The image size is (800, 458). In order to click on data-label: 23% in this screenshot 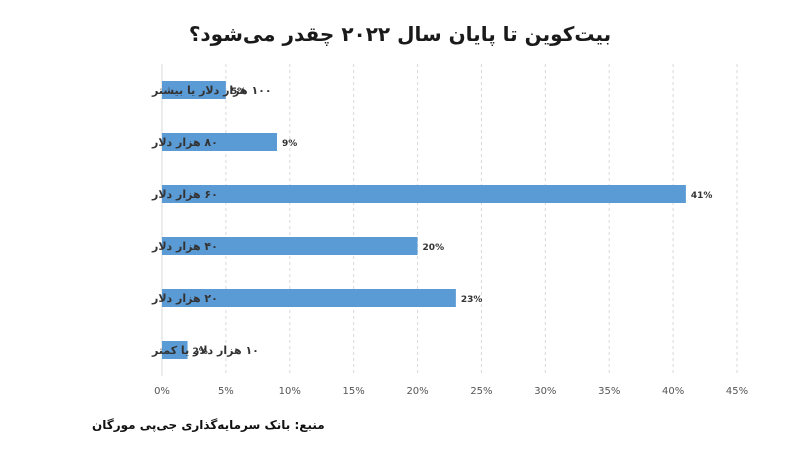, I will do `click(472, 300)`.